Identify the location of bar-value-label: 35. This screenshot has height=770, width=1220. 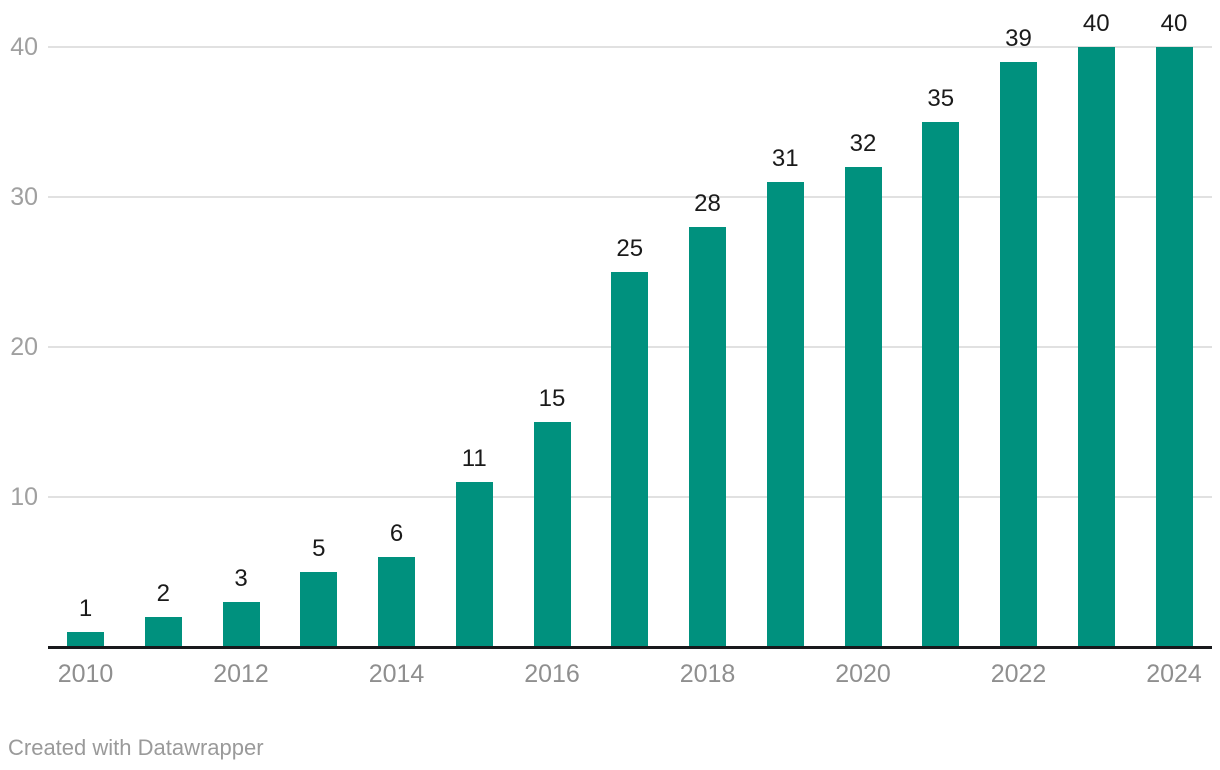
(941, 98).